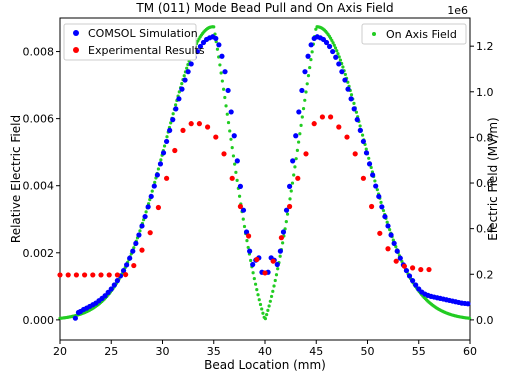  What do you see at coordinates (265, 351) in the screenshot?
I see `x-tick-label: 40` at bounding box center [265, 351].